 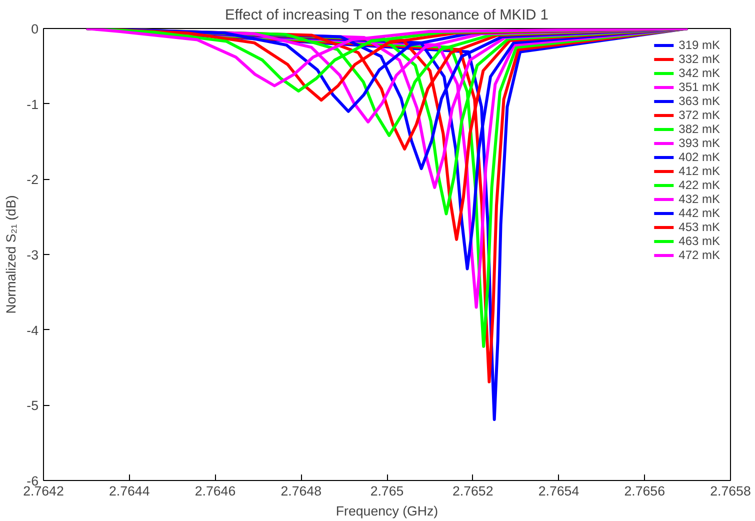 What do you see at coordinates (473, 491) in the screenshot?
I see `x-tick-label: 2.7652` at bounding box center [473, 491].